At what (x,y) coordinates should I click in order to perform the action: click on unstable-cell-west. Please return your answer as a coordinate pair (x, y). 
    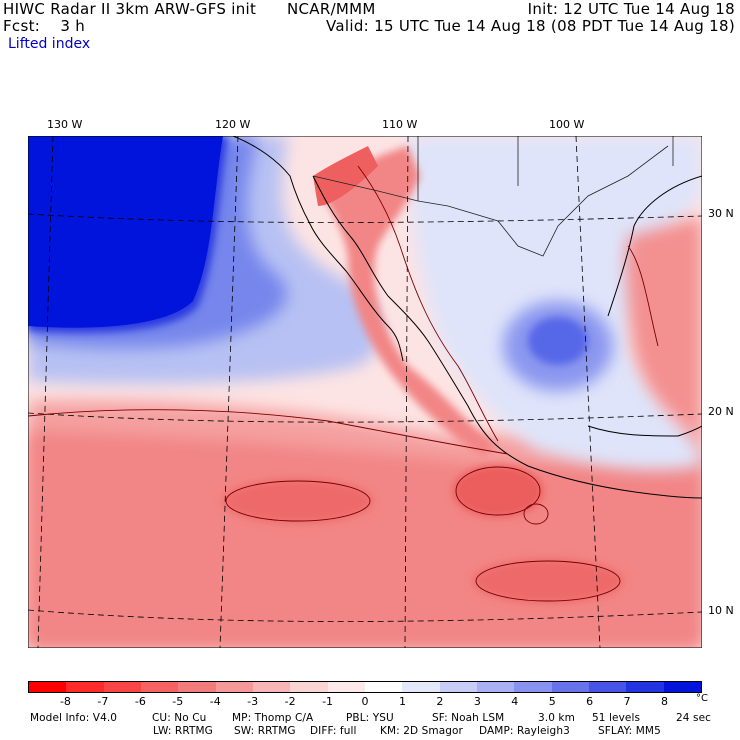
    Looking at the image, I should click on (298, 501).